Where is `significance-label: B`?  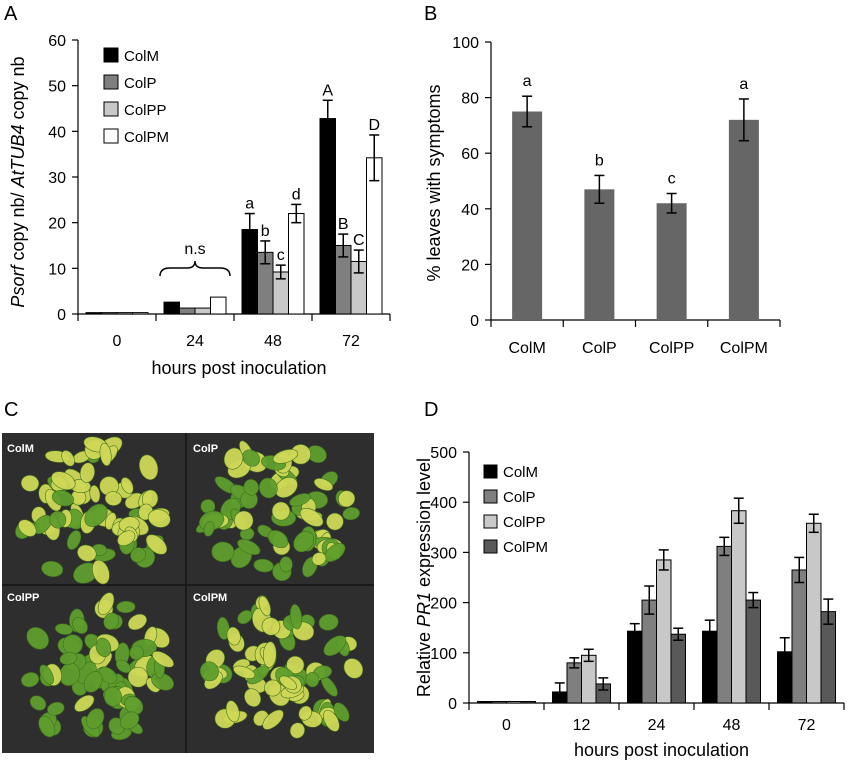 significance-label: B is located at coordinates (343, 224).